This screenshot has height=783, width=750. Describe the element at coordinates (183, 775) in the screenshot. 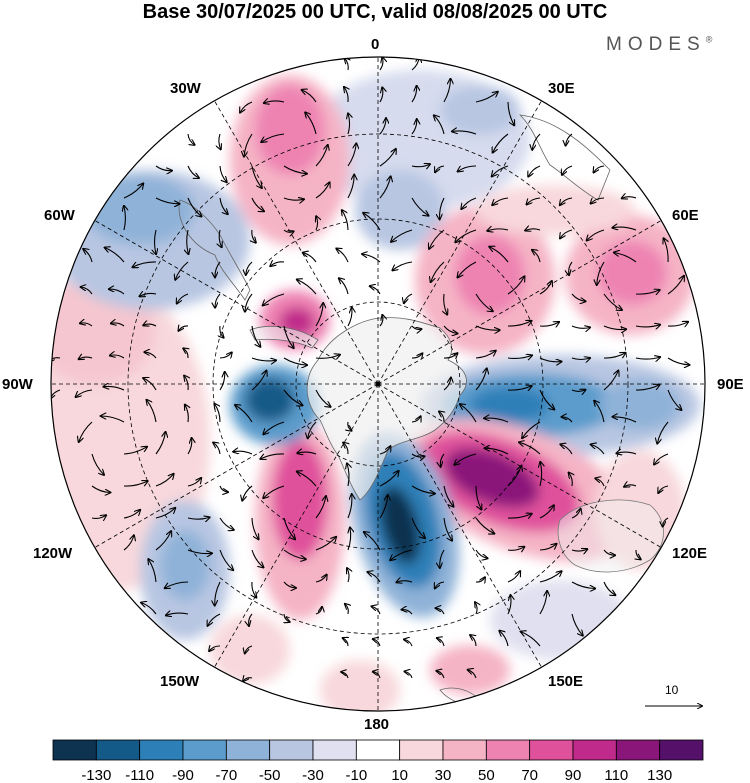

I see `colorbar-tick-label: -90` at that location.